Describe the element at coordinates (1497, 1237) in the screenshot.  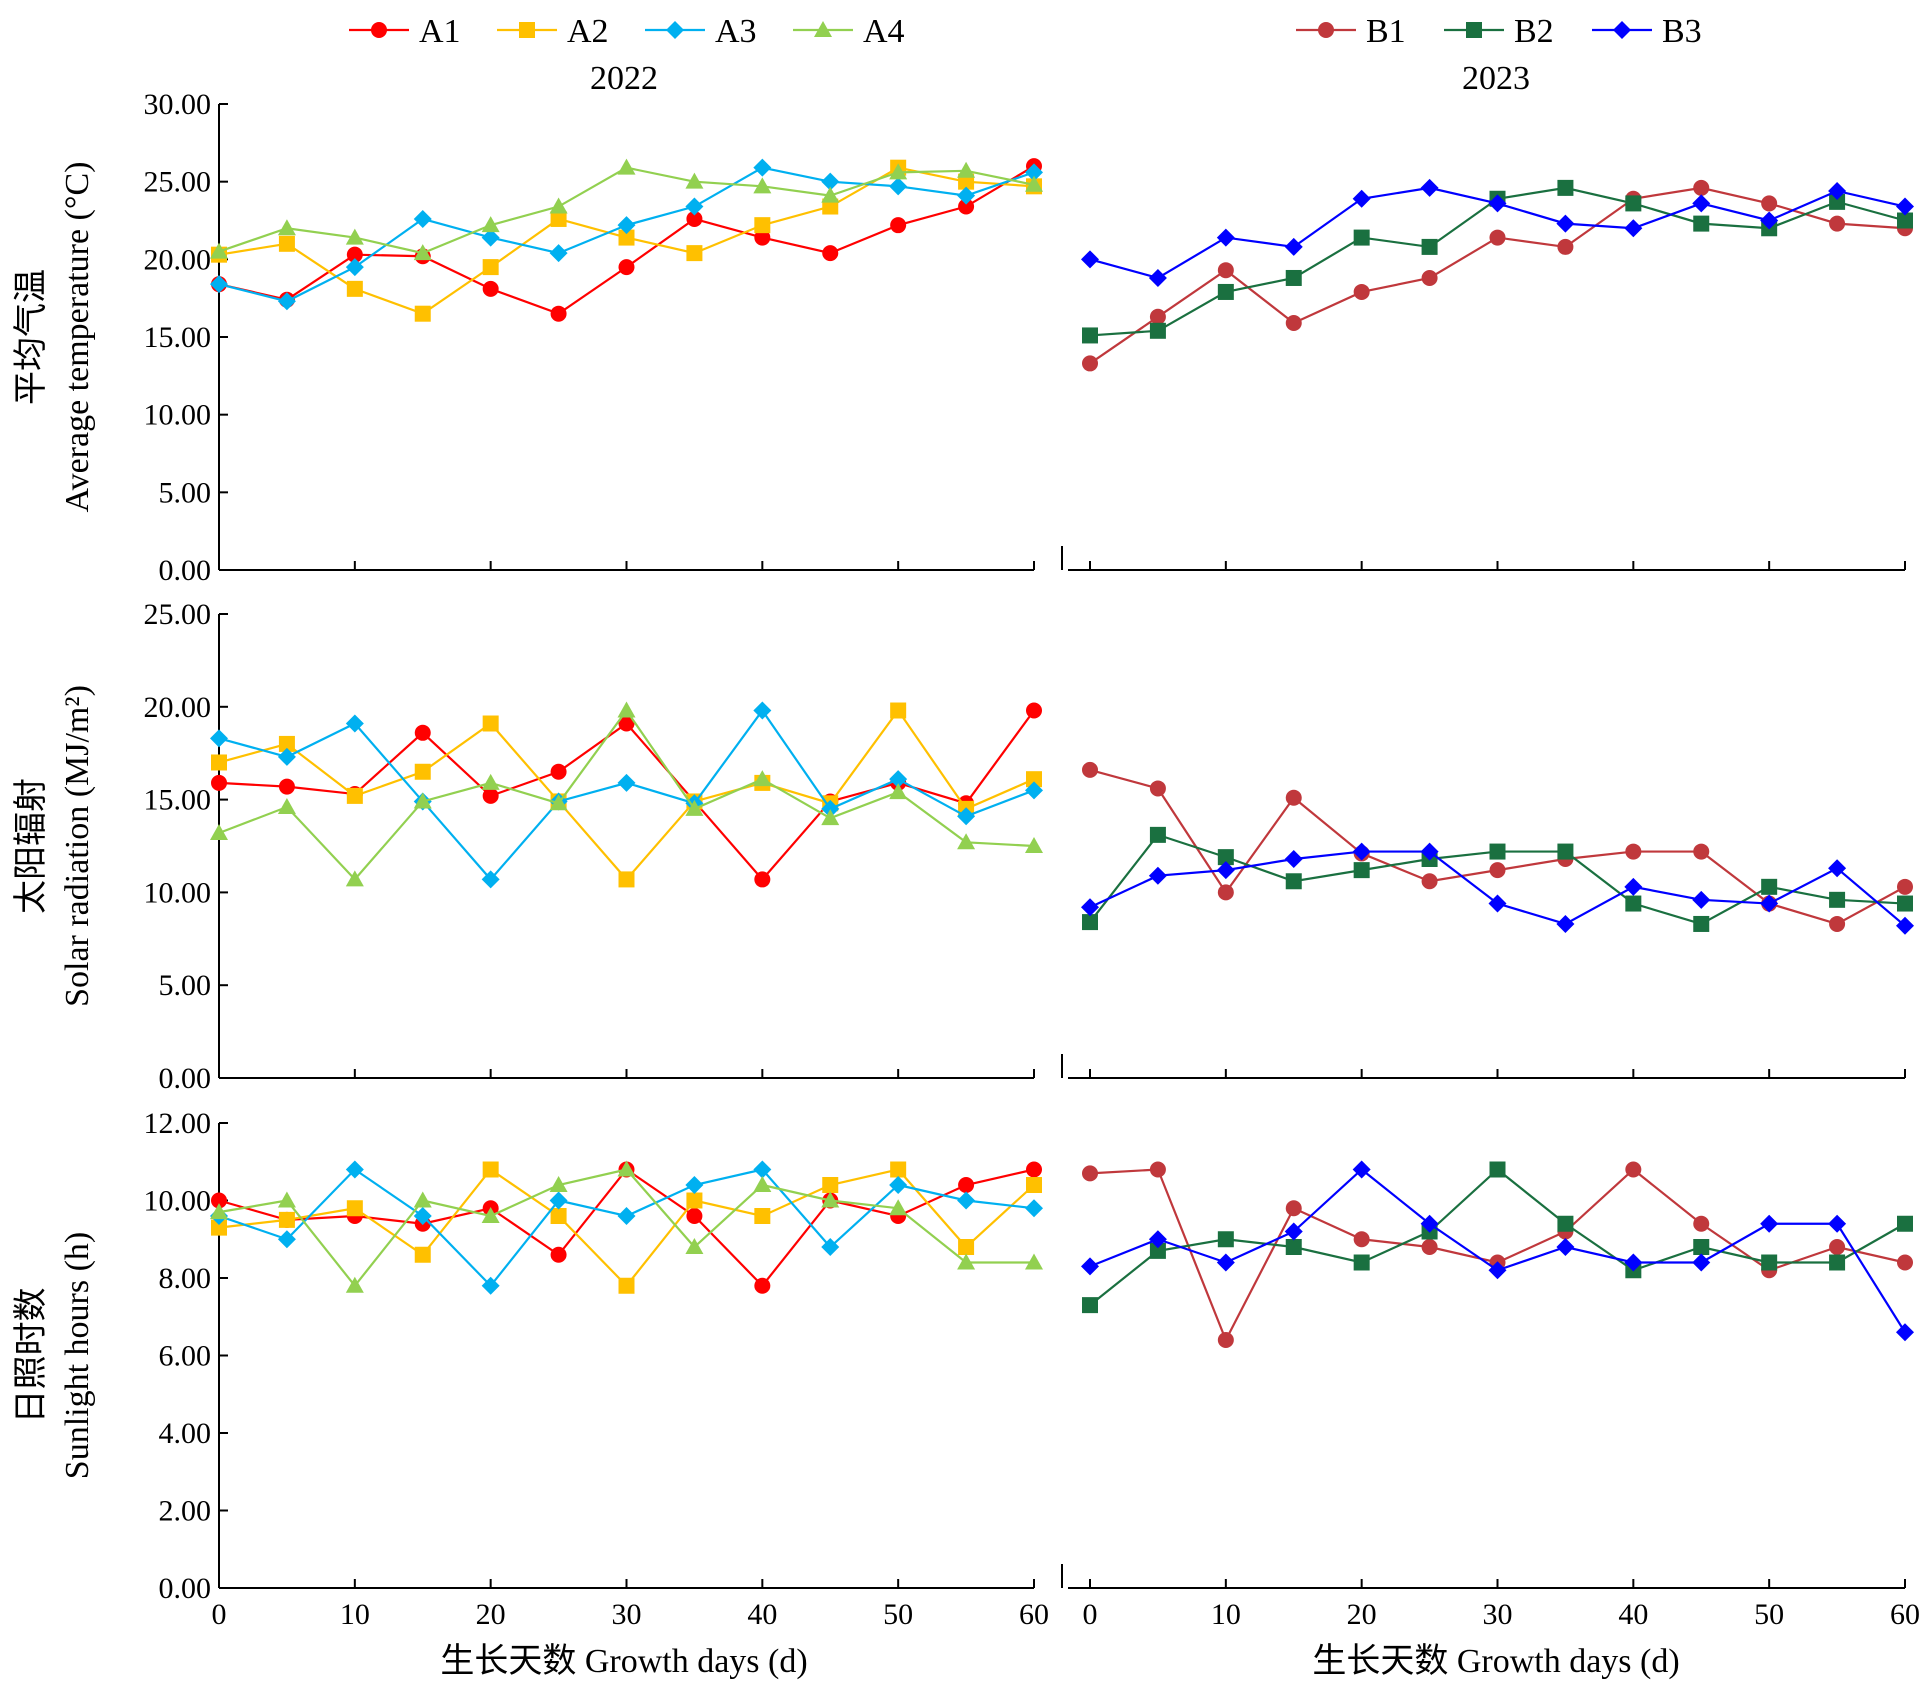
I see `series-line-b2` at that location.